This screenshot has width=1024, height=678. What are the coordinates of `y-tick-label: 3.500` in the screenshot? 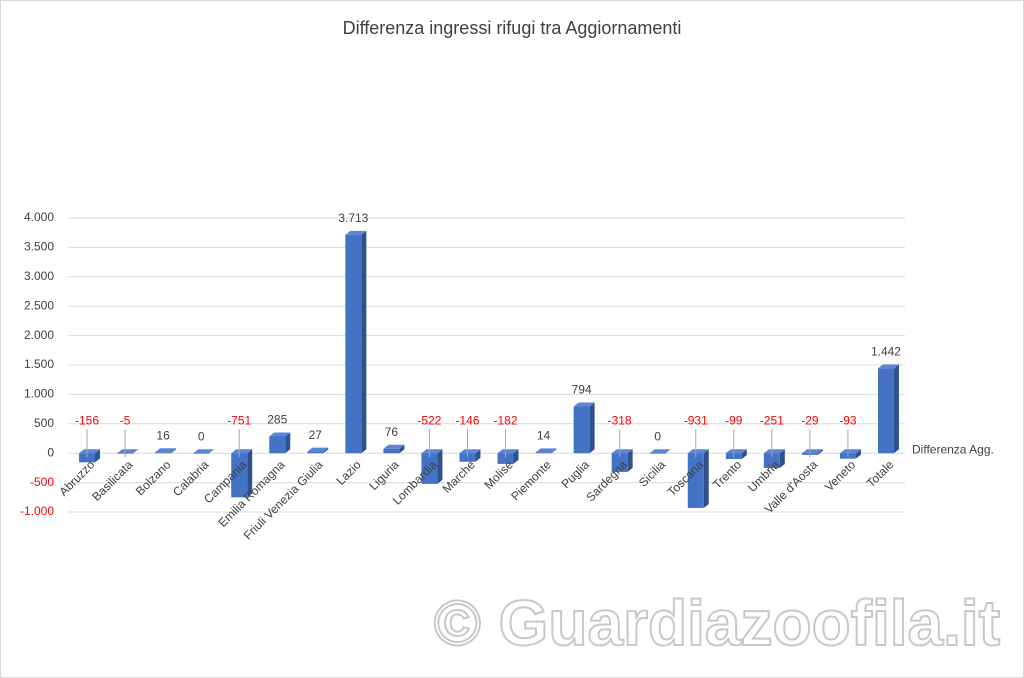 It's located at (39, 247).